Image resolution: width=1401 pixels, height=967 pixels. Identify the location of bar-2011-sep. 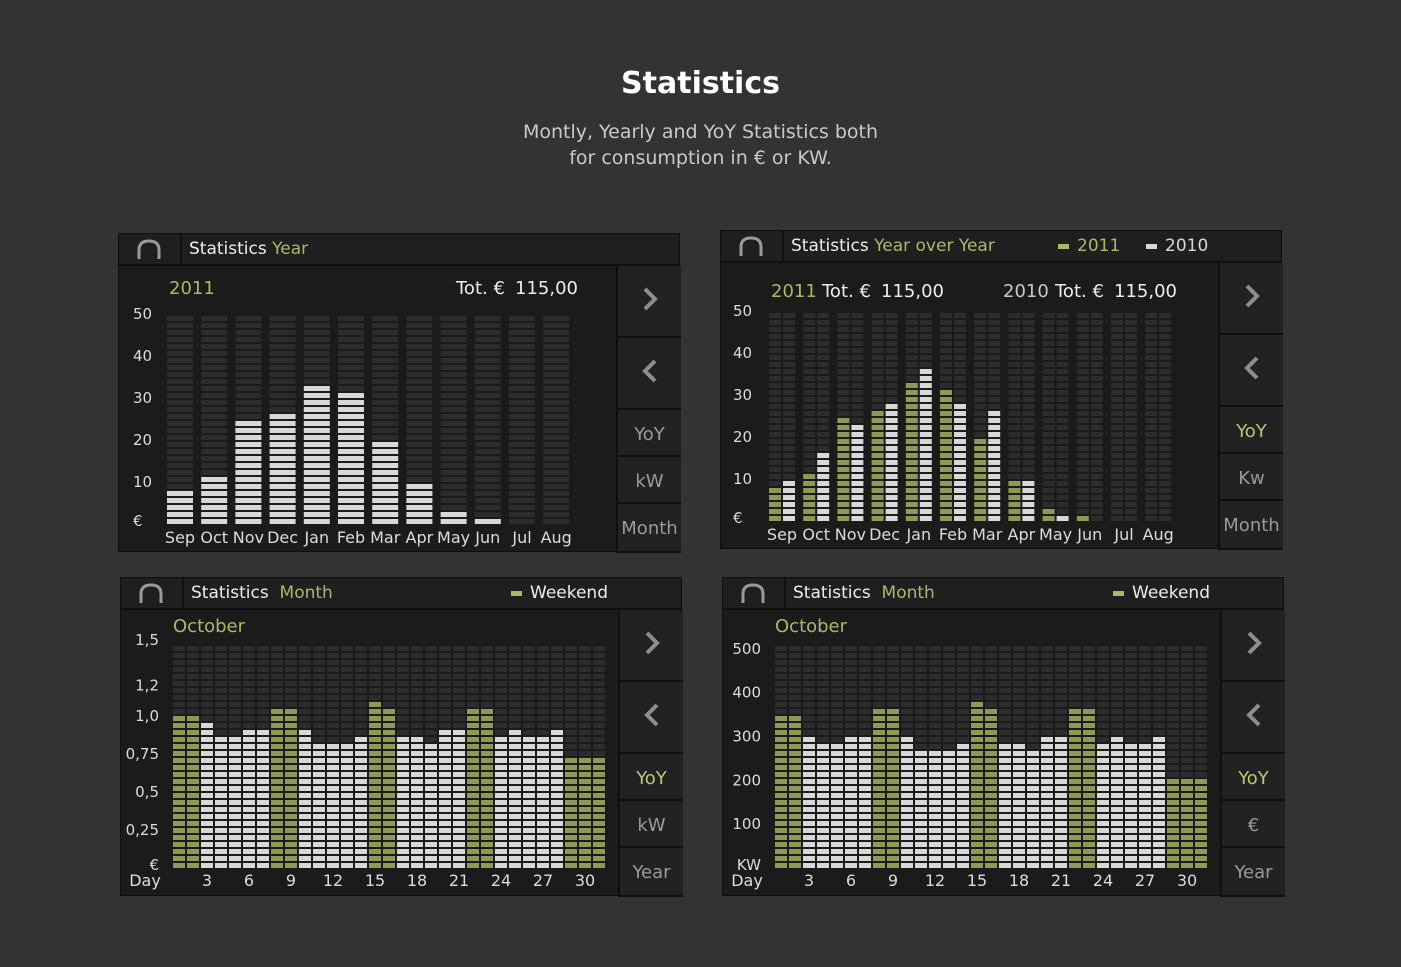
(775, 417).